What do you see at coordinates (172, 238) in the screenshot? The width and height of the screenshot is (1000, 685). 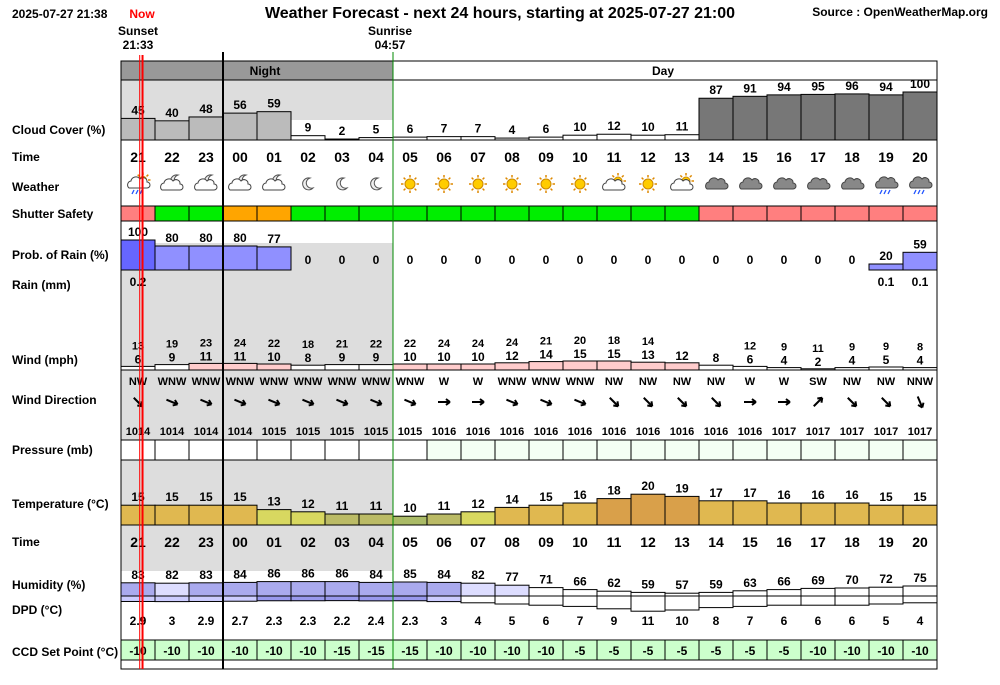 I see `rain-prob-value: 80` at bounding box center [172, 238].